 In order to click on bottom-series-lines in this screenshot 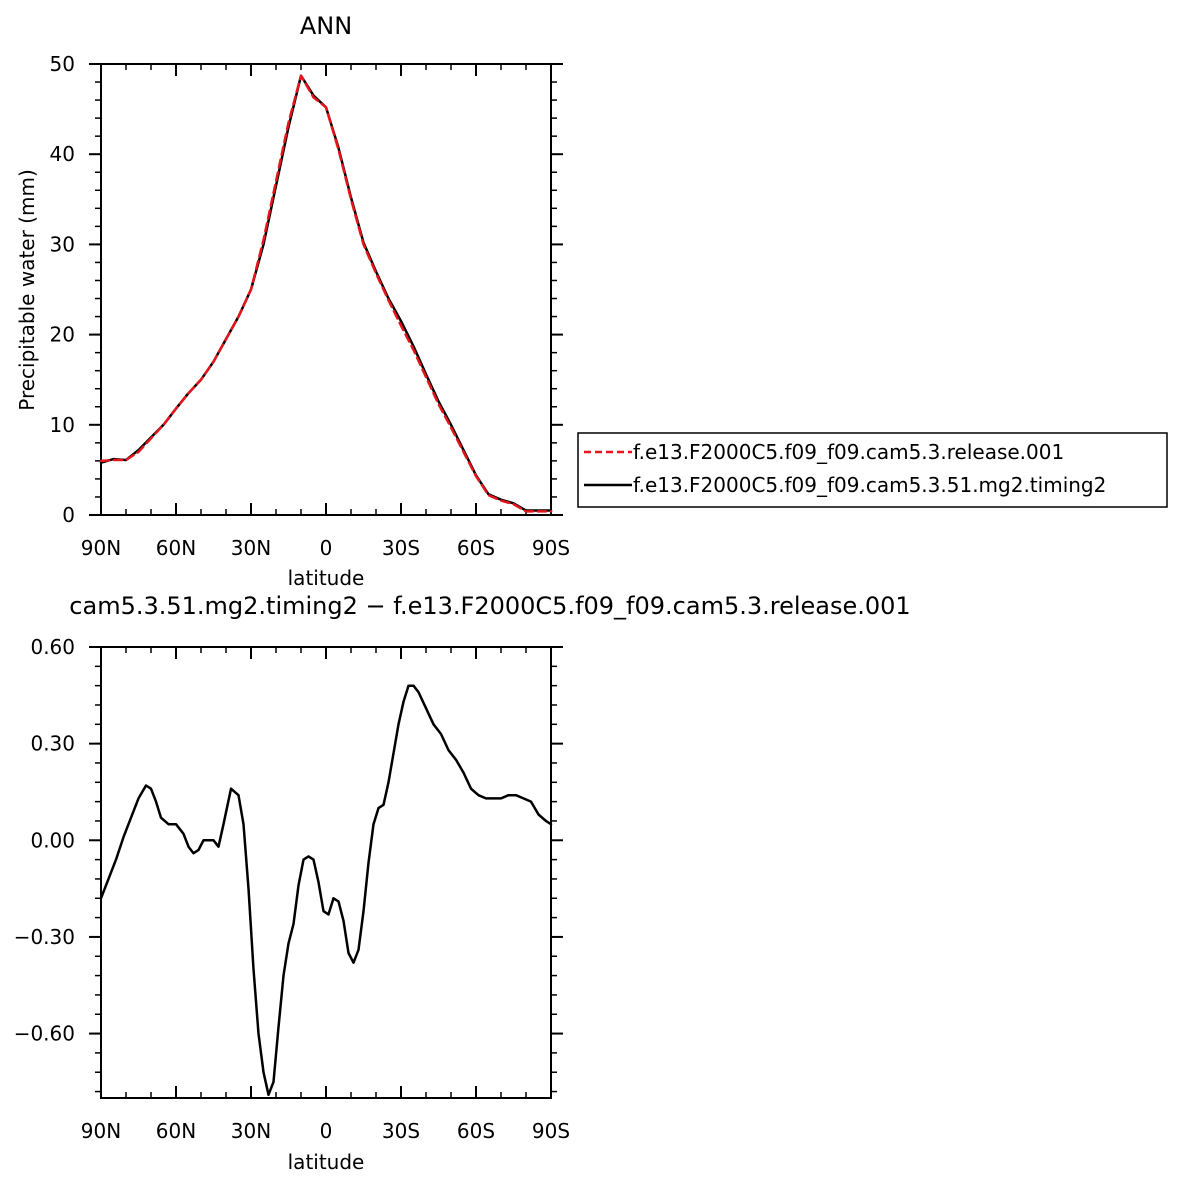, I will do `click(326, 890)`.